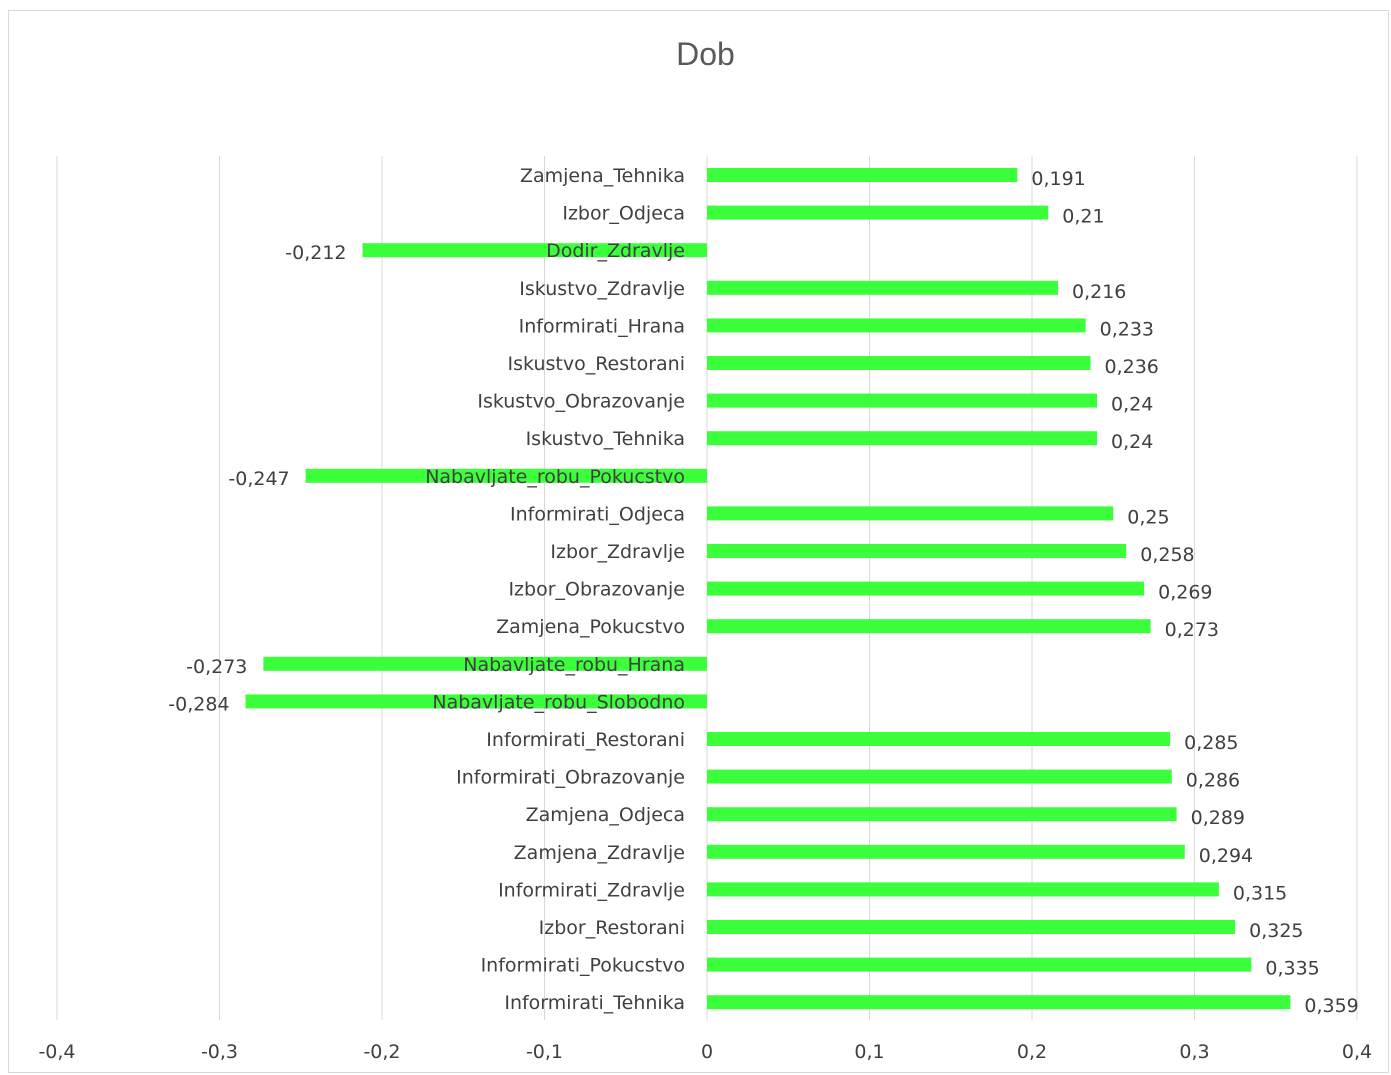 The image size is (1391, 1075). I want to click on data-label: 0,258, so click(1167, 555).